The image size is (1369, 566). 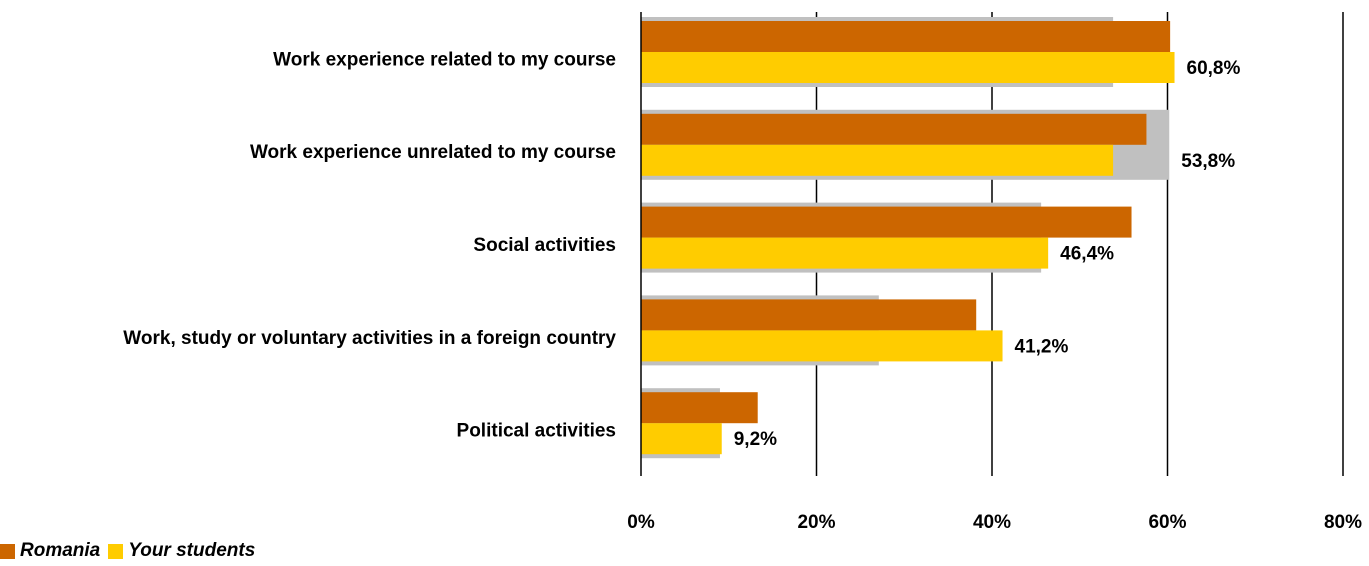 I want to click on legend-item-your-students: Your students, so click(x=181, y=551).